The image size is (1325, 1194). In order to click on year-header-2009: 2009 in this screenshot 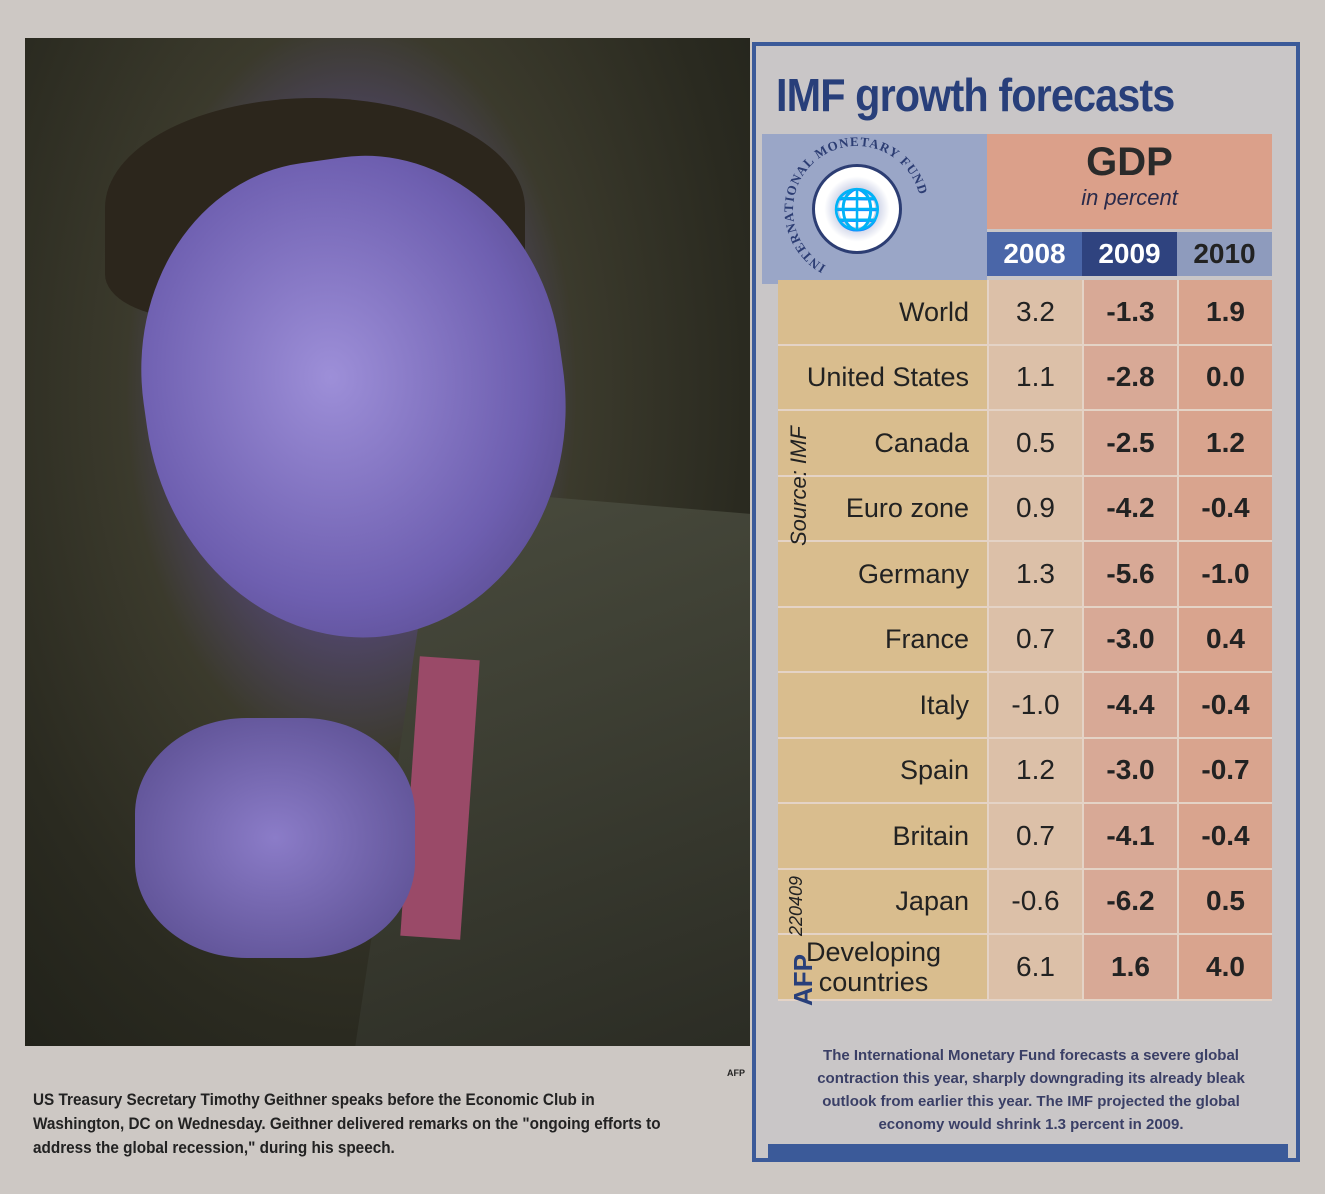, I will do `click(1129, 254)`.